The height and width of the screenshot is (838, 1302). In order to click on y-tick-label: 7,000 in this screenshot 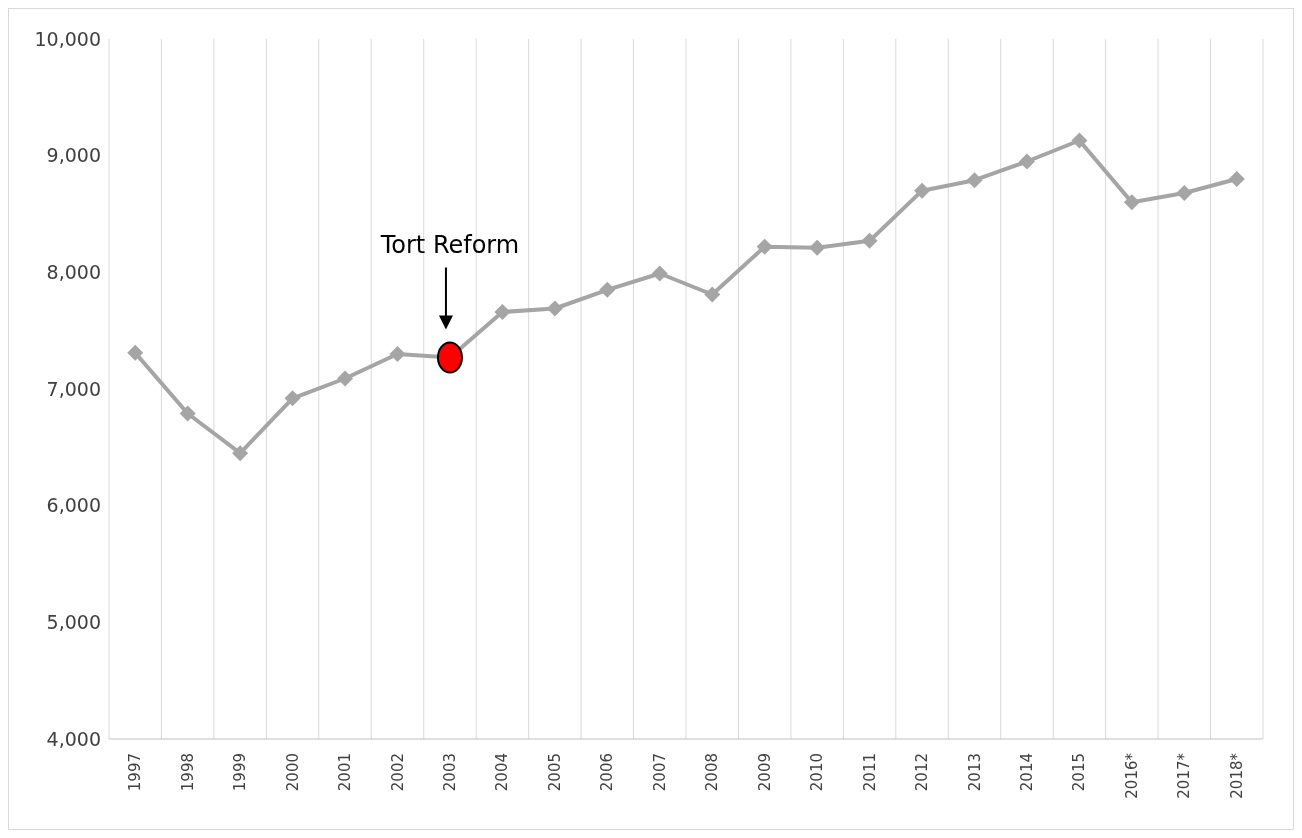, I will do `click(73, 388)`.